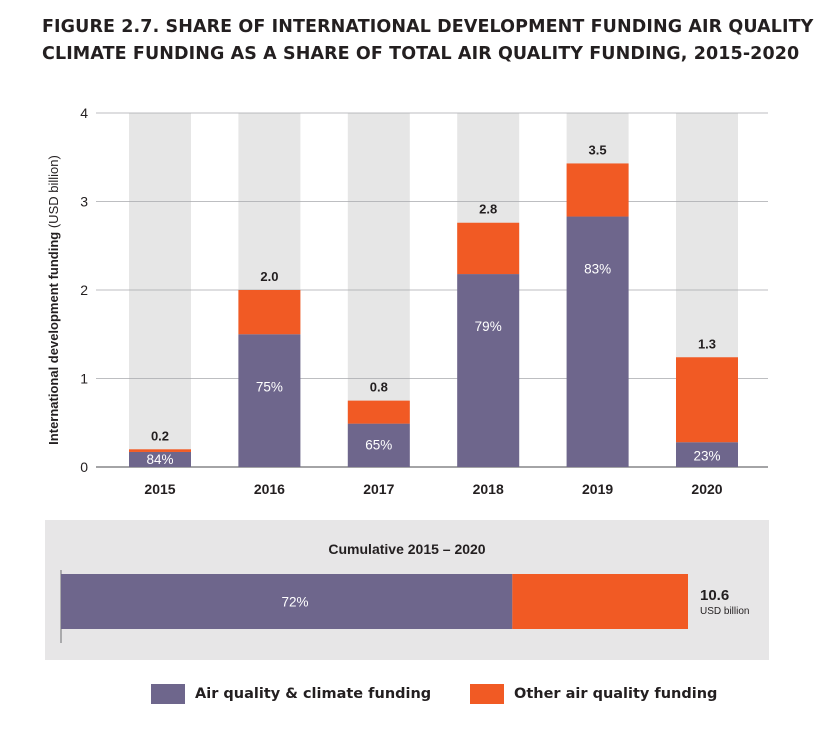 Image resolution: width=815 pixels, height=733 pixels. Describe the element at coordinates (488, 370) in the screenshot. I see `bar-air-quality-2018` at that location.